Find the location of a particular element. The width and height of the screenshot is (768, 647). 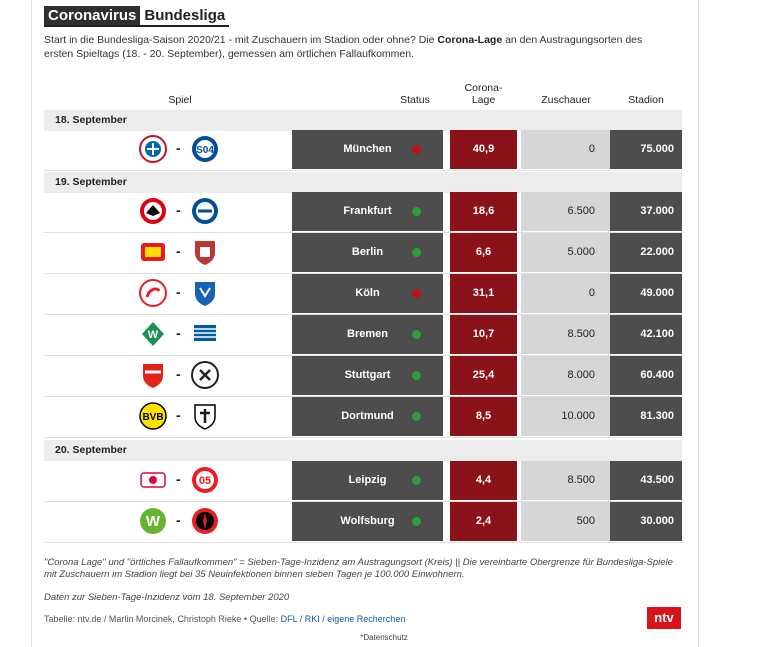

stadion-capacity: 81.300 is located at coordinates (646, 416).